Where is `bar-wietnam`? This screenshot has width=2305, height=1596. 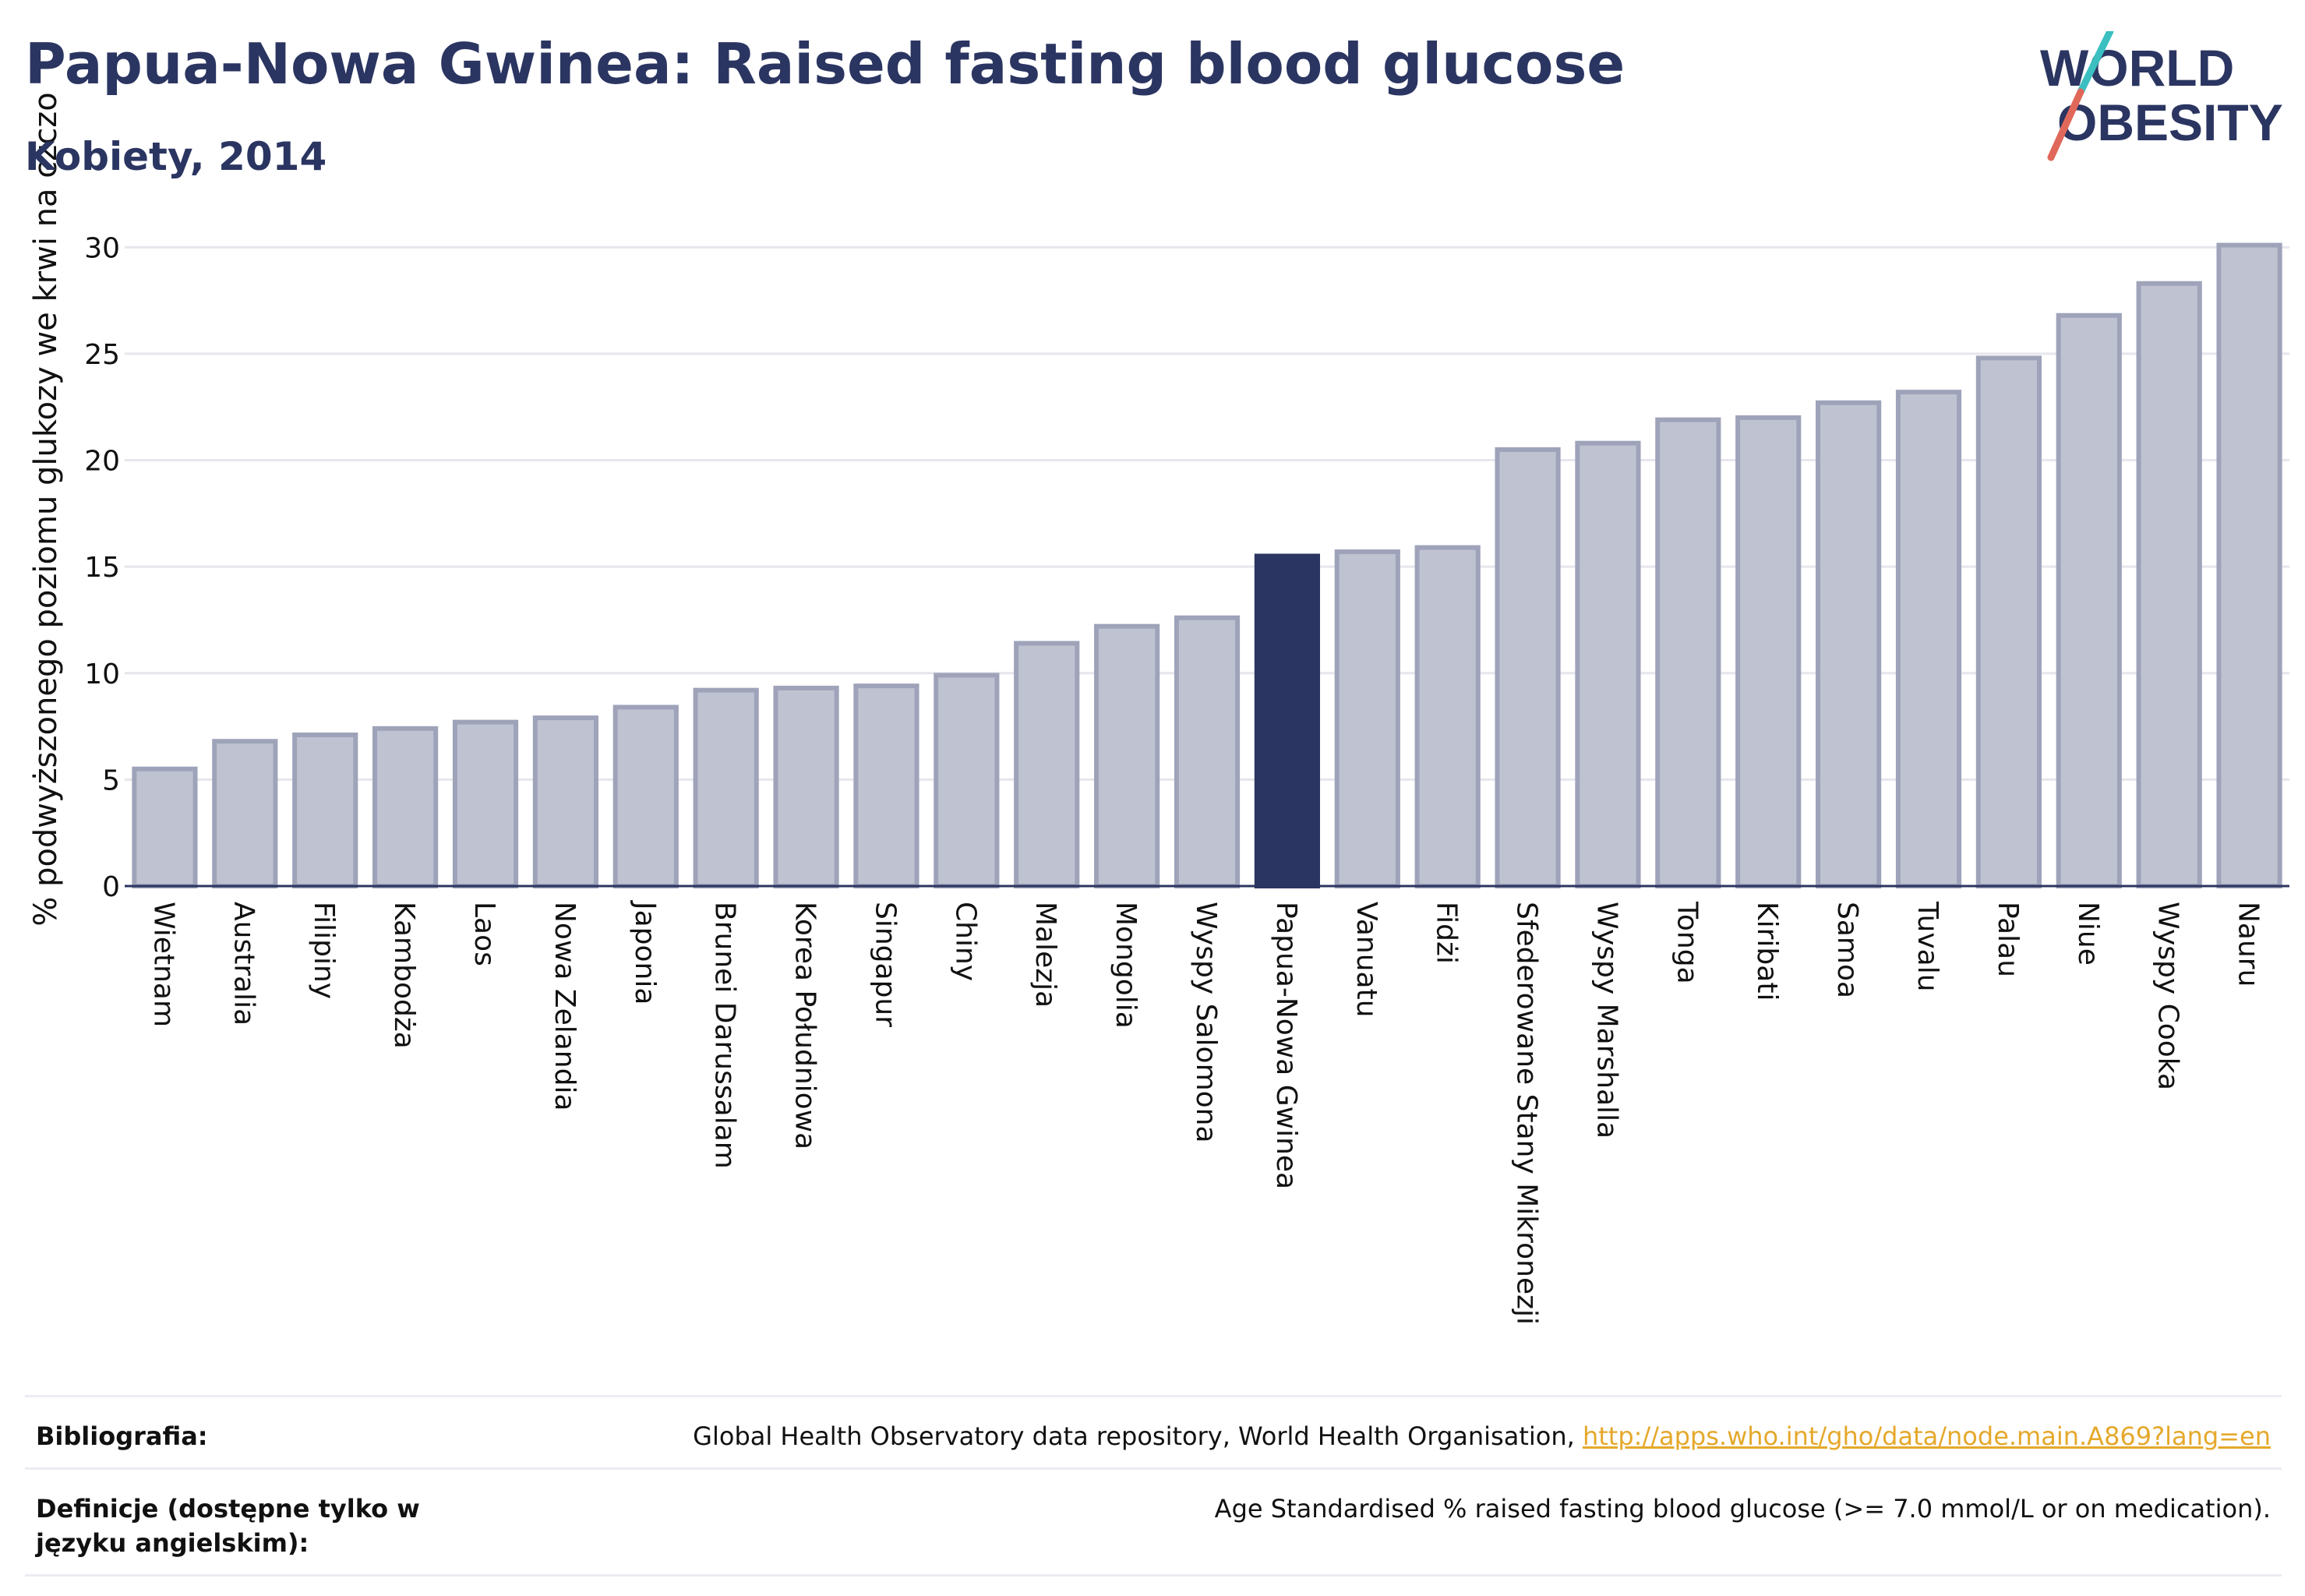 bar-wietnam is located at coordinates (165, 827).